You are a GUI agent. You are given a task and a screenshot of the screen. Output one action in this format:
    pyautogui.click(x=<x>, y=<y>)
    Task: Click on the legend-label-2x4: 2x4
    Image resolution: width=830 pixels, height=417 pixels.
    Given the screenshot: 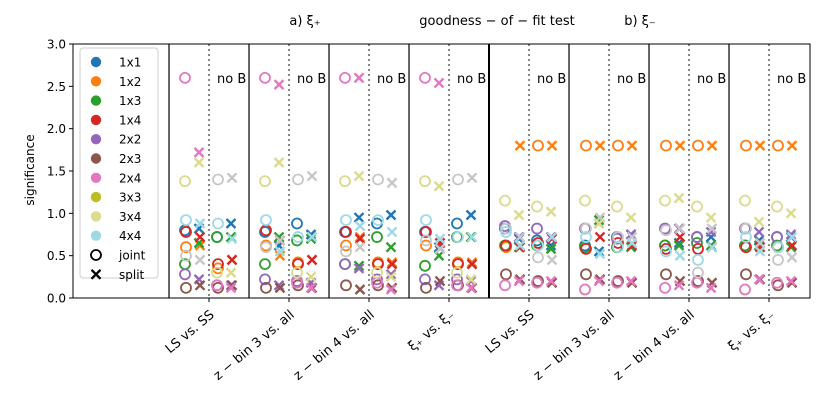 What is the action you would take?
    pyautogui.click(x=130, y=178)
    